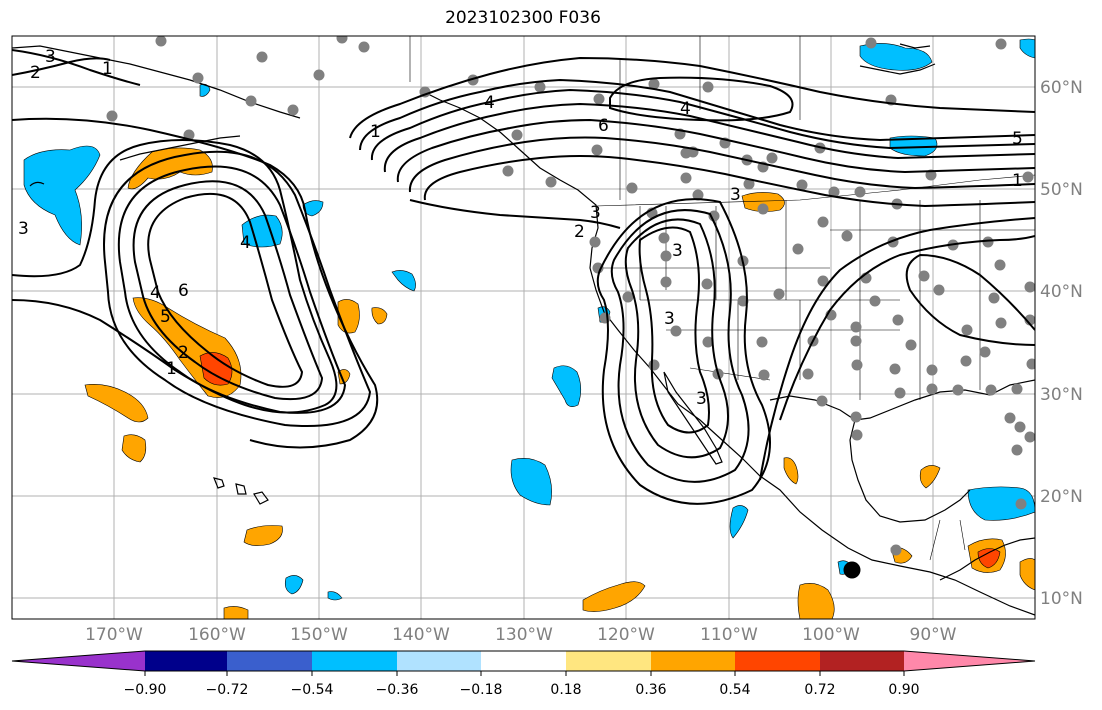  What do you see at coordinates (933, 635) in the screenshot?
I see `lon-label: 90°W` at bounding box center [933, 635].